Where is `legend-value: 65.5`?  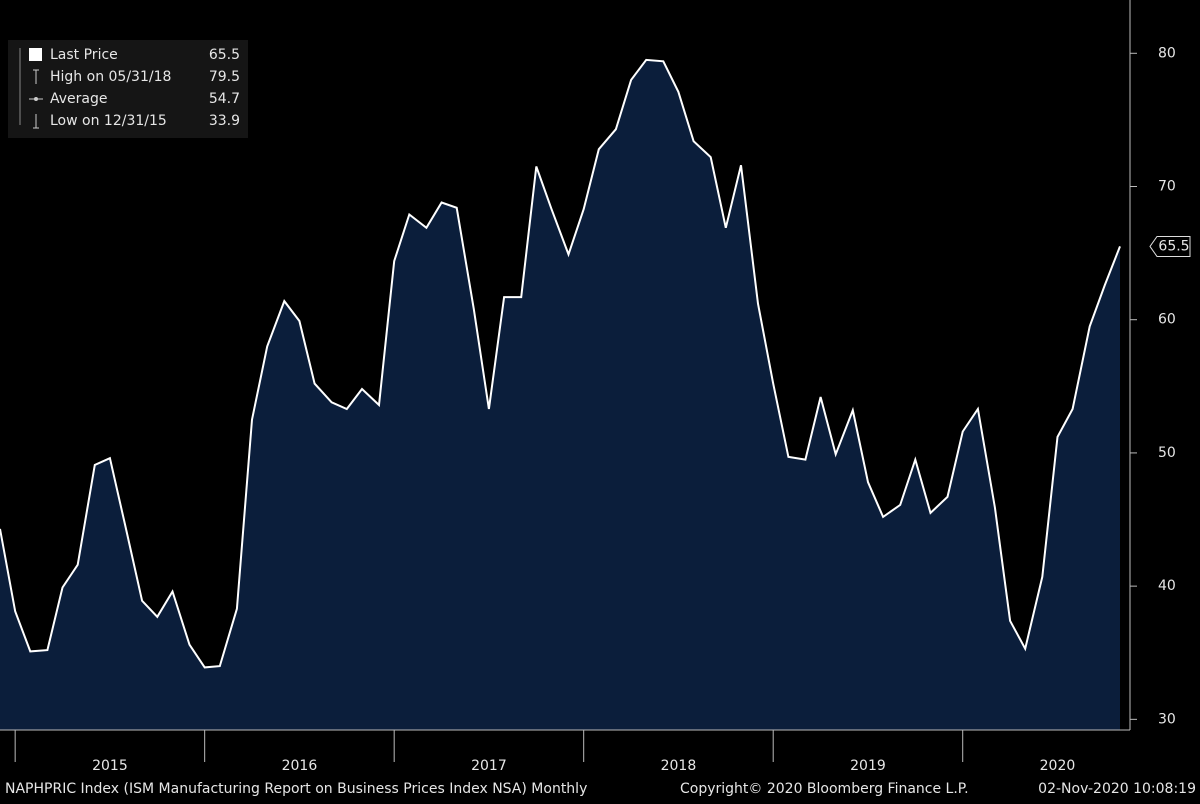
legend-value: 65.5 is located at coordinates (224, 55).